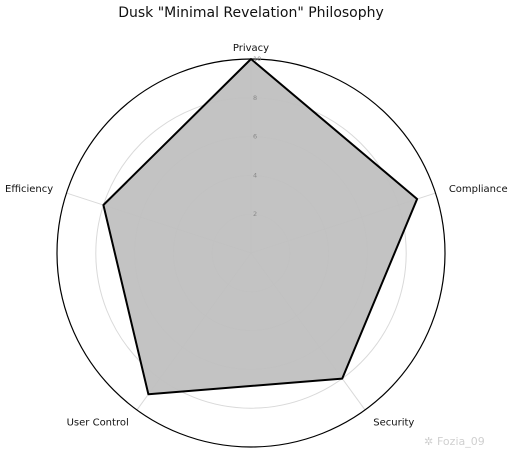 The height and width of the screenshot is (457, 512). Describe the element at coordinates (461, 441) in the screenshot. I see `watermark-text: Fozia_09` at that location.